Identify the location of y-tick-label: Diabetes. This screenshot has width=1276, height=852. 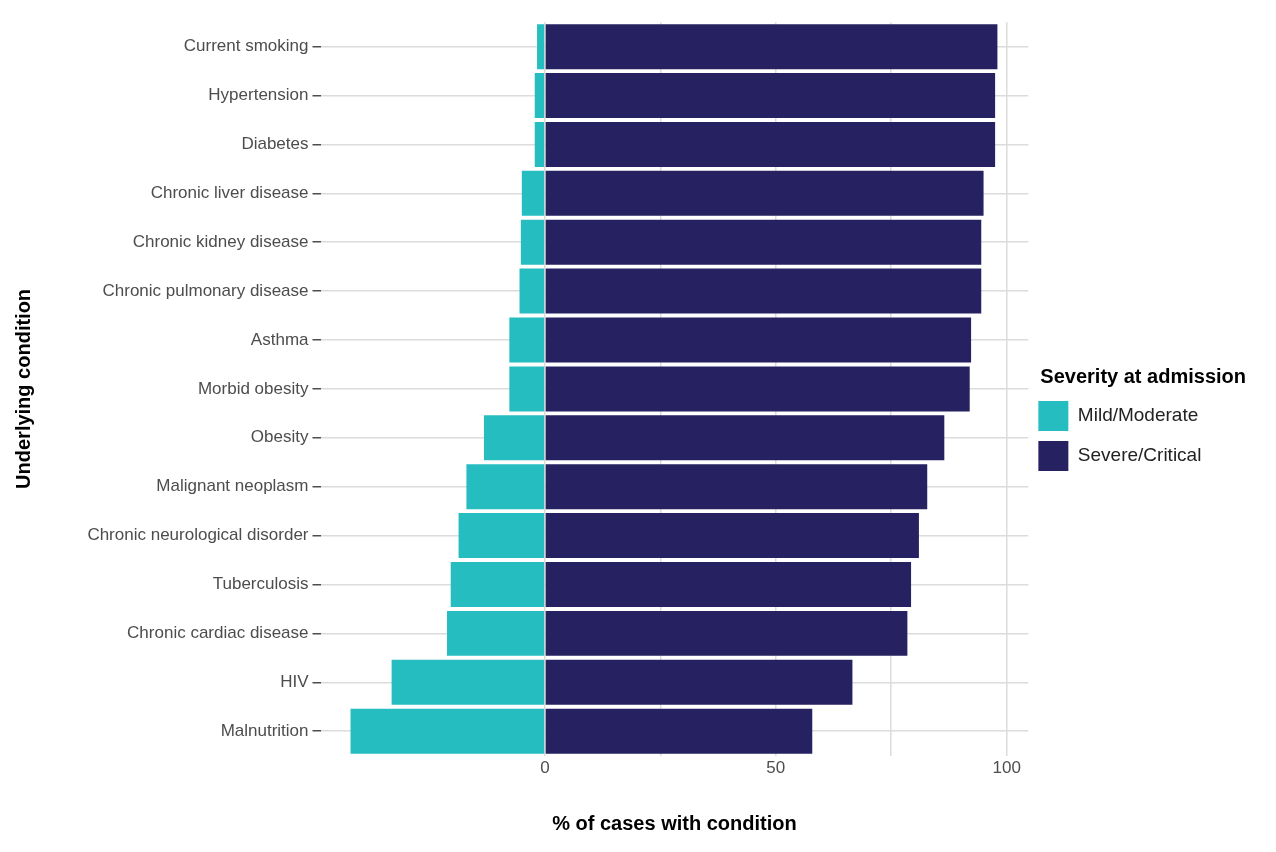
(275, 144).